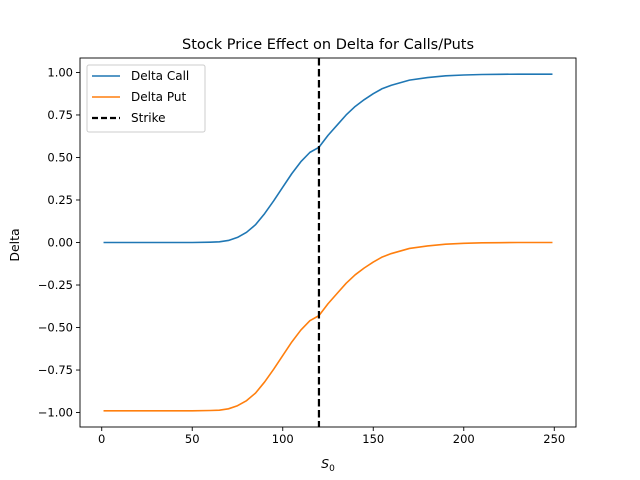  What do you see at coordinates (160, 76) in the screenshot?
I see `legend-label-1: Delta Call` at bounding box center [160, 76].